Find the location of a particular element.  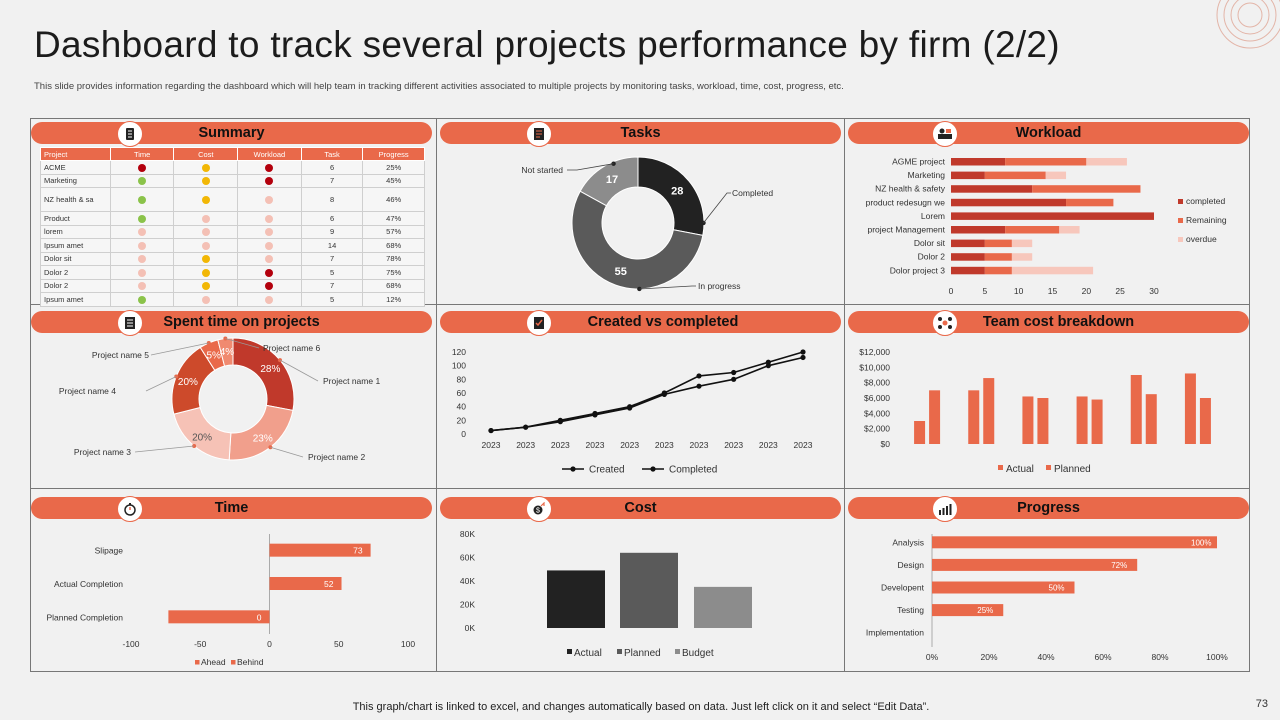

grid-divider is located at coordinates (640, 488).